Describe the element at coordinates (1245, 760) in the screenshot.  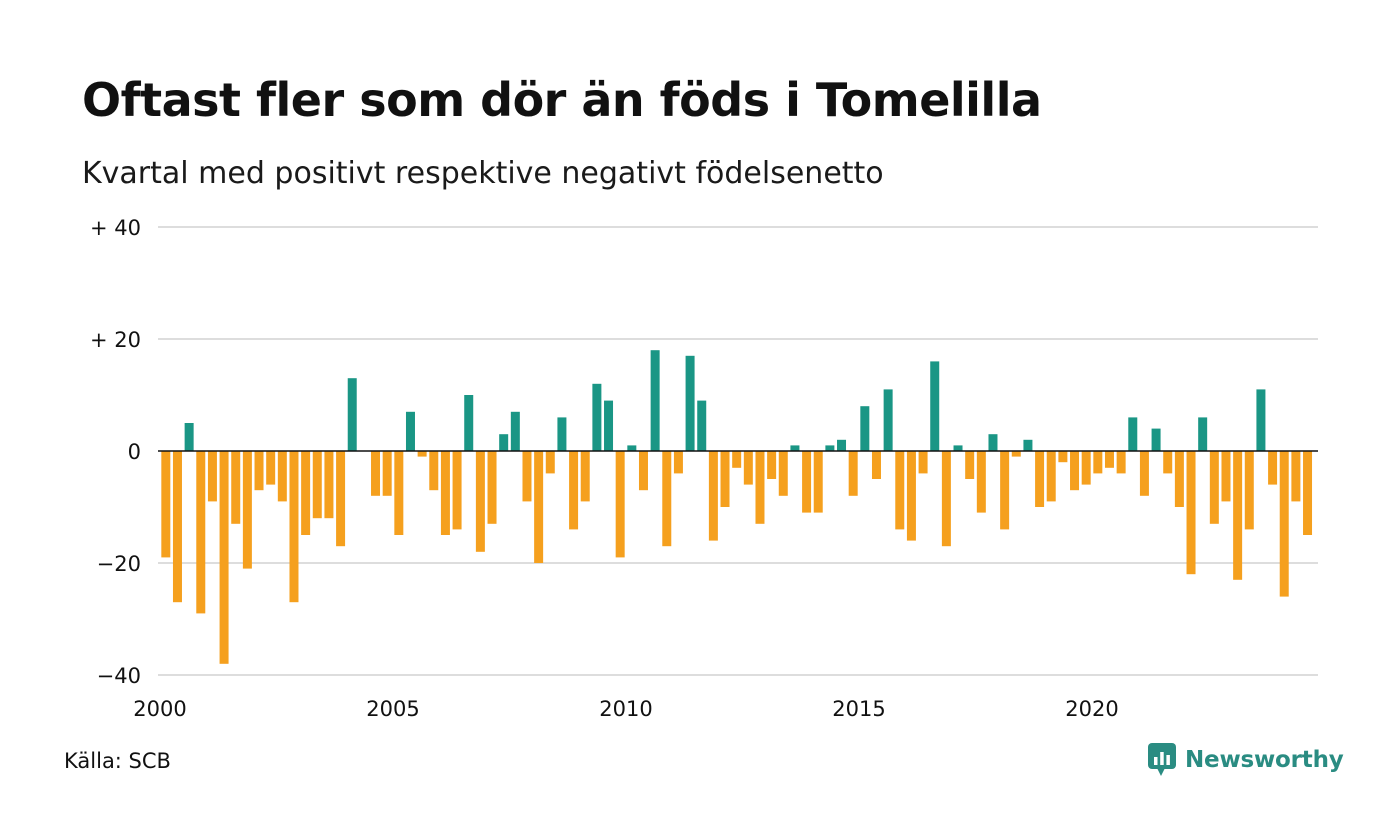
I see `brand-logo: Newsworthy` at that location.